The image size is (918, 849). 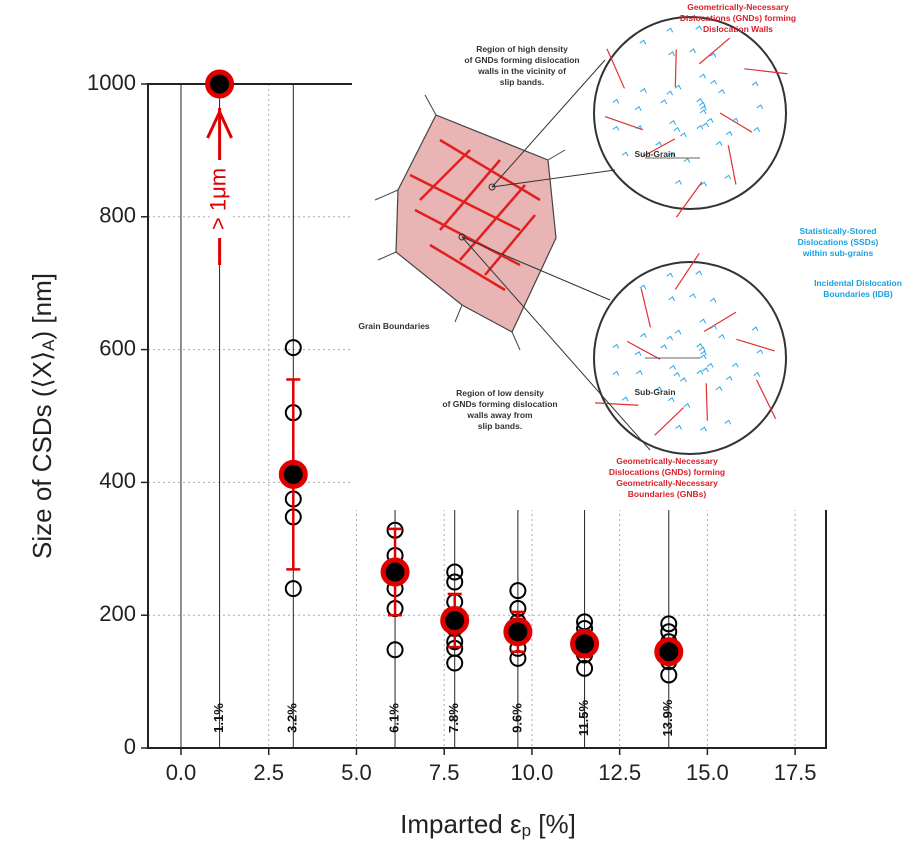 What do you see at coordinates (130, 746) in the screenshot?
I see `y-tick-label: 0` at bounding box center [130, 746].